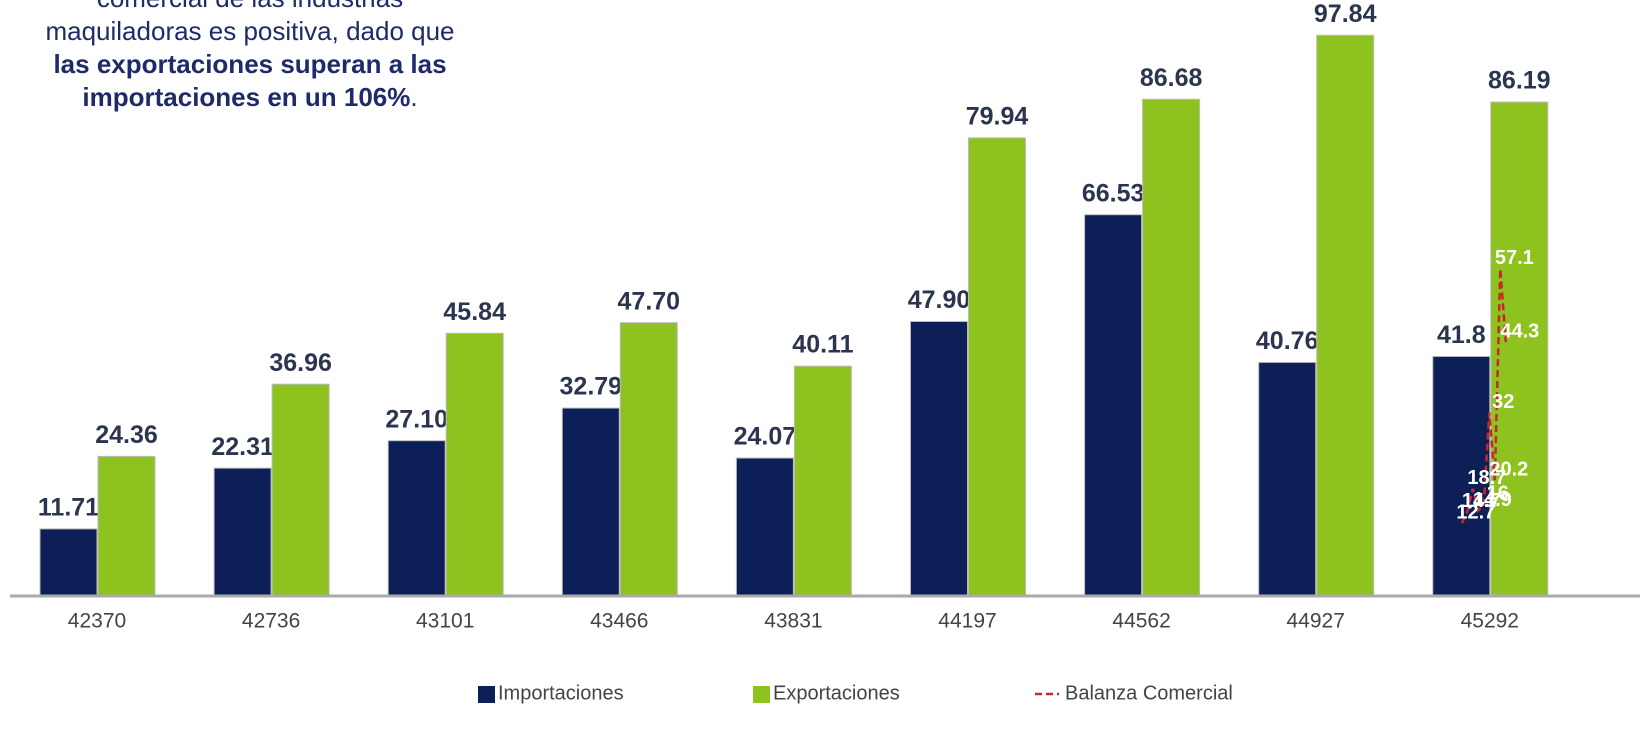 This screenshot has height=742, width=1640. I want to click on balance-line, so click(1484, 396).